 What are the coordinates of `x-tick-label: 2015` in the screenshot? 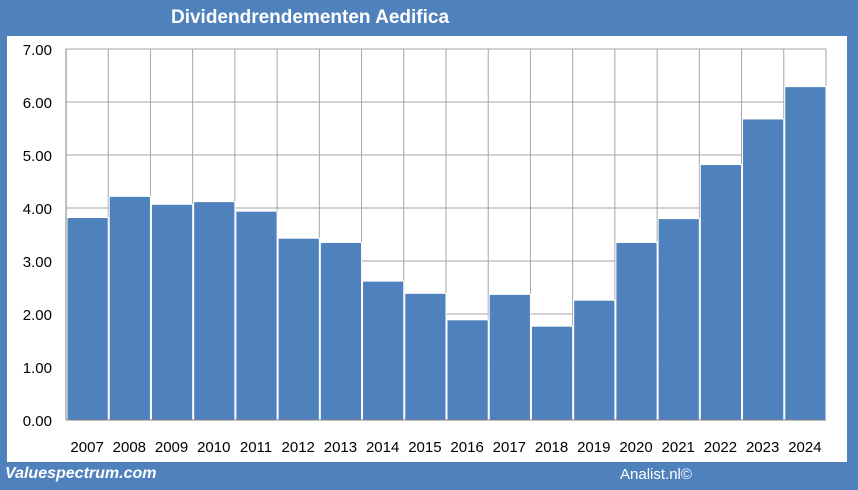 It's located at (424, 447).